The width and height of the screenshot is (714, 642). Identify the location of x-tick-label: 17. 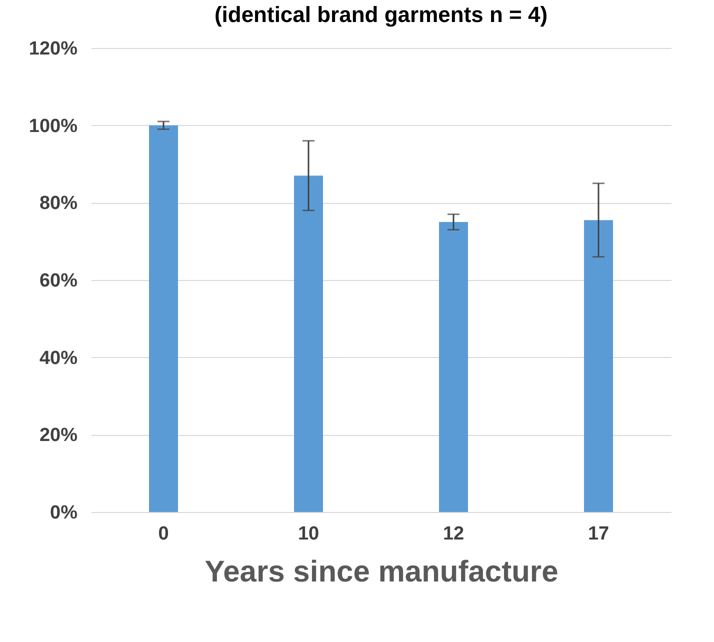
(599, 534).